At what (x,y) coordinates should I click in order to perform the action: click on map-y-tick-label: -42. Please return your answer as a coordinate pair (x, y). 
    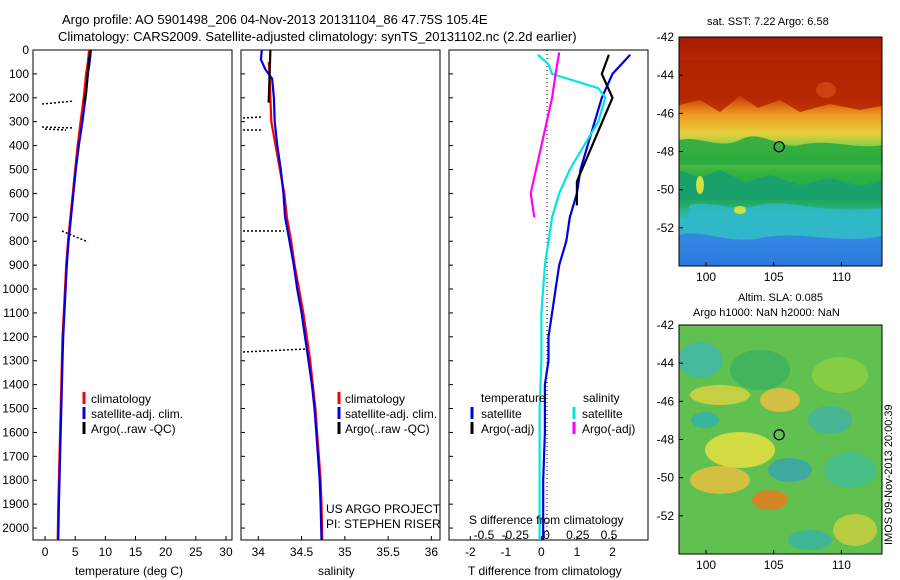
    Looking at the image, I should click on (666, 325).